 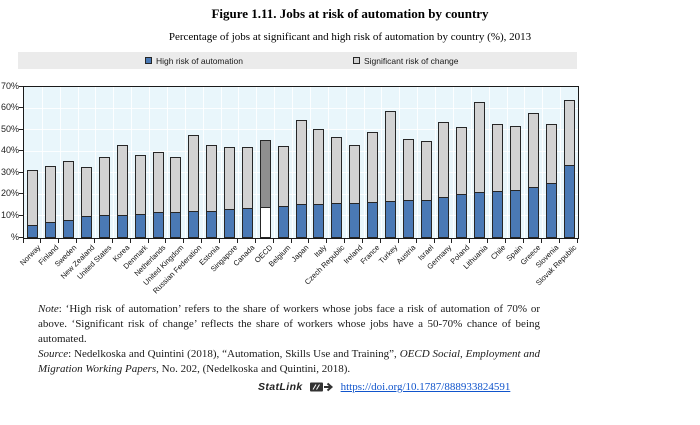 I want to click on bar-denmark, so click(x=140, y=196).